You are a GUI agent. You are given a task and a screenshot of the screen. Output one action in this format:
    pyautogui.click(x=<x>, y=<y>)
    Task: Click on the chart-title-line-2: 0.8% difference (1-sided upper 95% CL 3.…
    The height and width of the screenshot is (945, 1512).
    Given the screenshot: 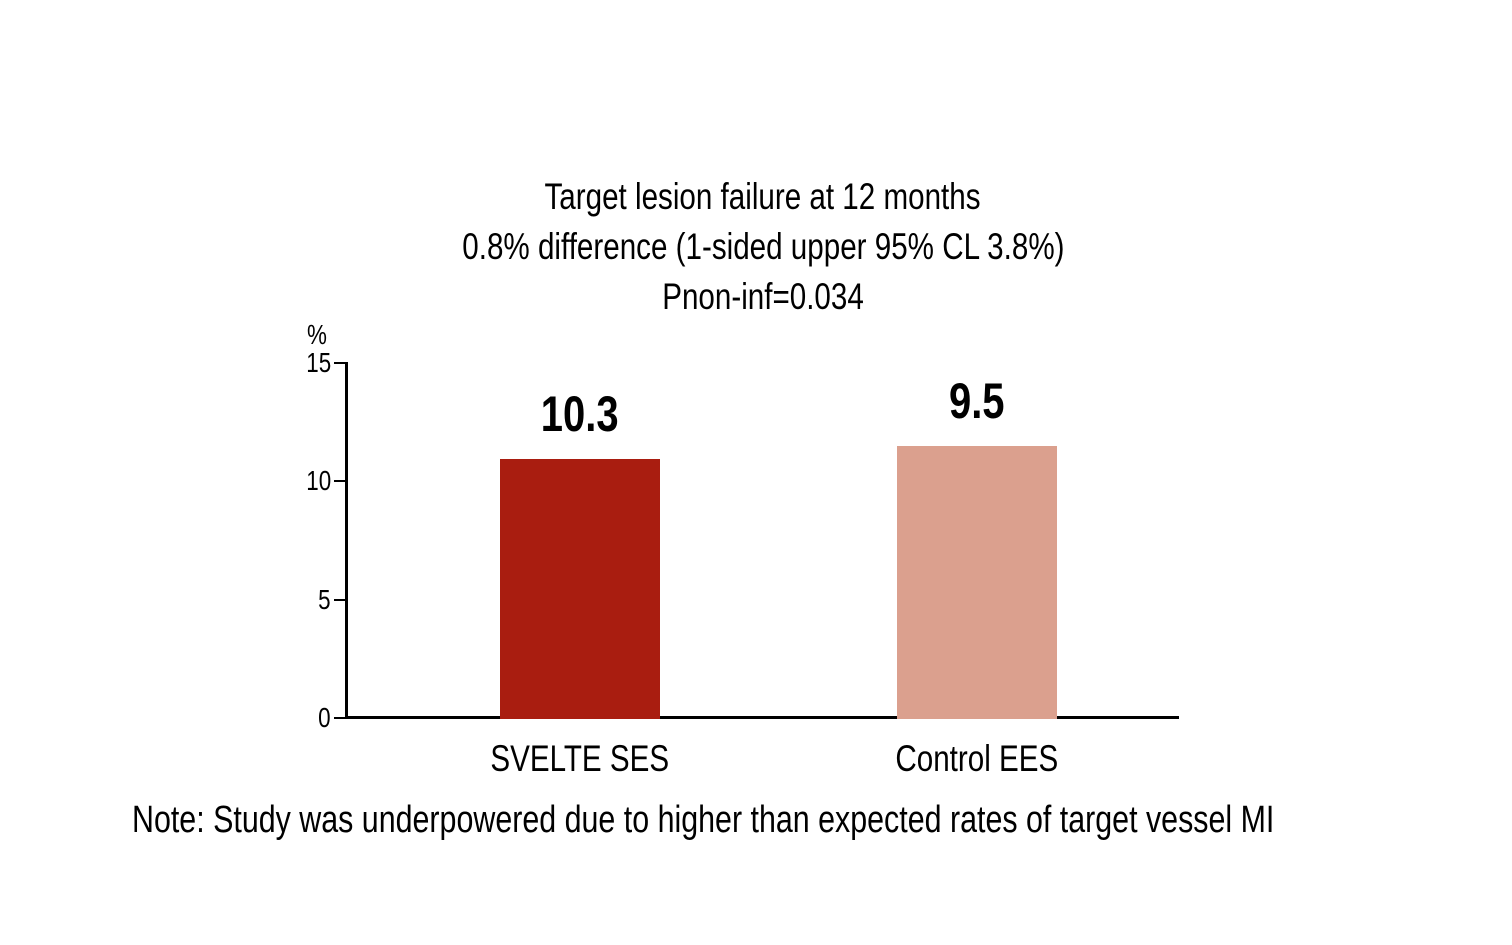 What is the action you would take?
    pyautogui.click(x=763, y=247)
    